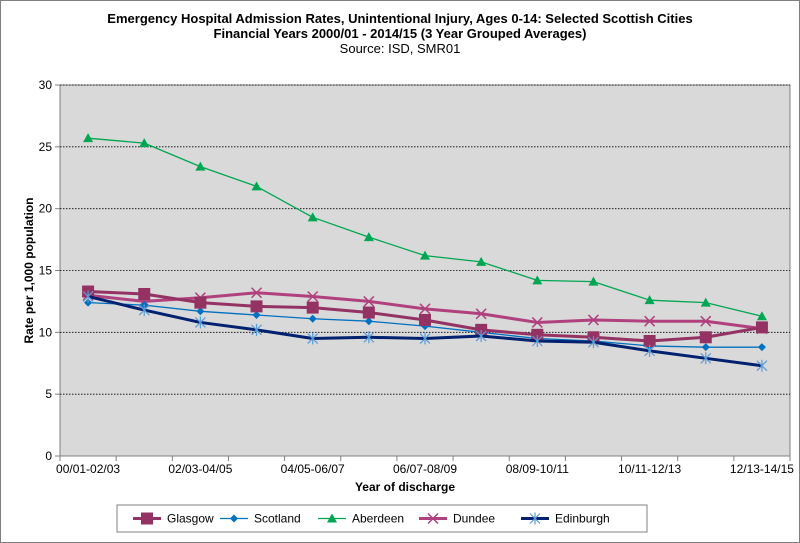  What do you see at coordinates (537, 469) in the screenshot?
I see `x-tick-label: 08/09-10/11` at bounding box center [537, 469].